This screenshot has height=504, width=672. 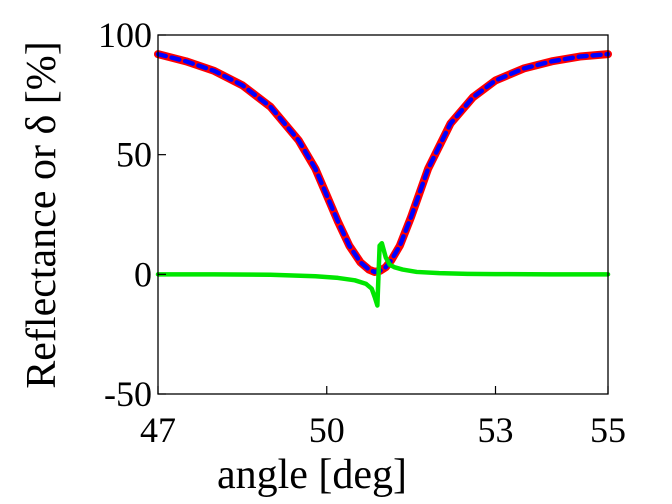 What do you see at coordinates (158, 430) in the screenshot?
I see `x-tick-label: 47` at bounding box center [158, 430].